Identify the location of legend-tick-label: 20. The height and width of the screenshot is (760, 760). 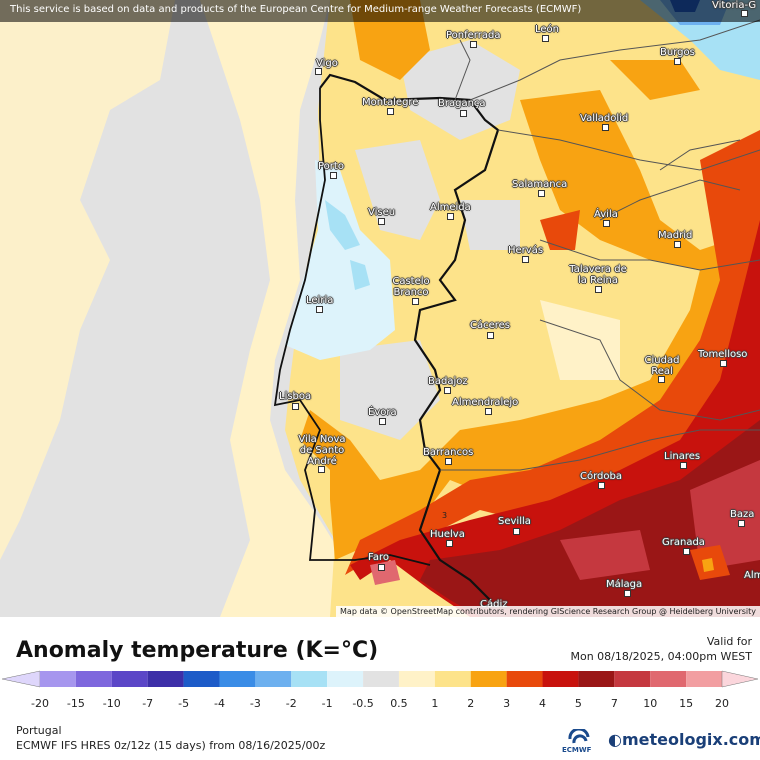
(722, 703).